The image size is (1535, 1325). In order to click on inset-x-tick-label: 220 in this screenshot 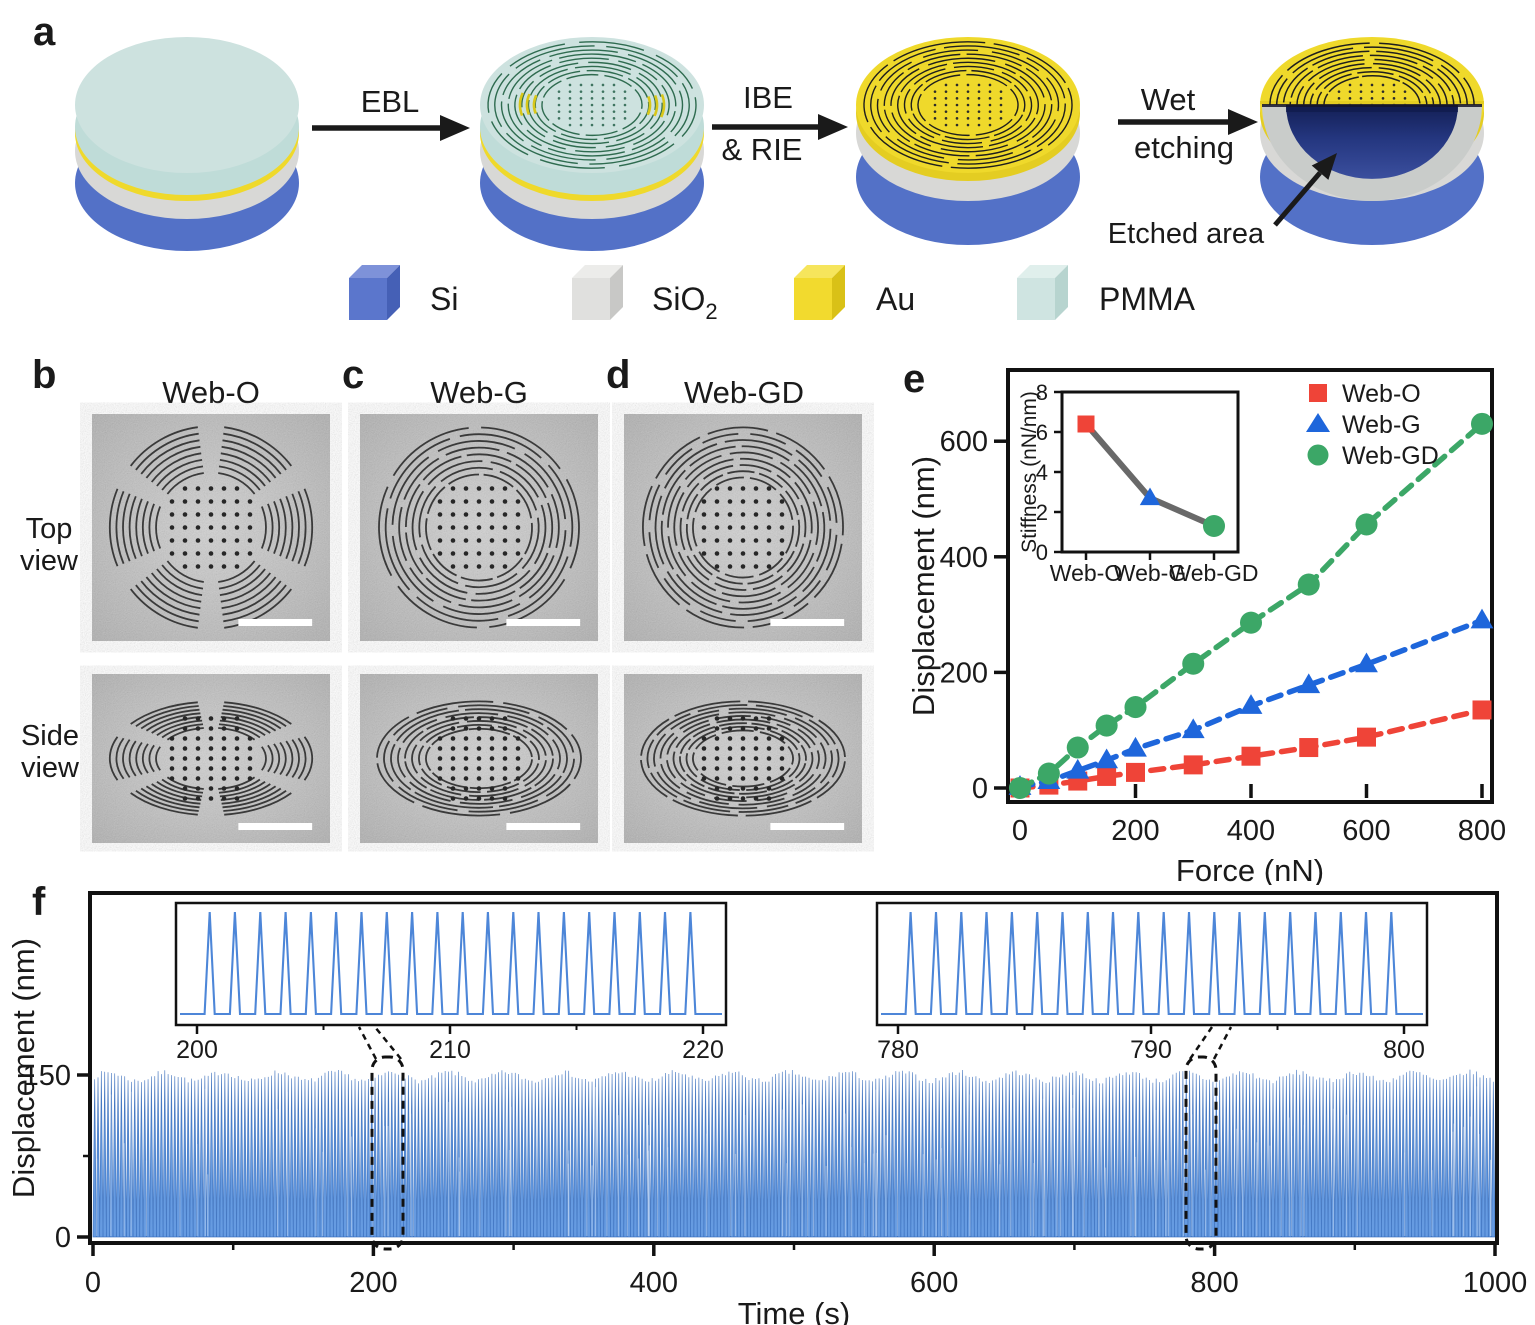, I will do `click(703, 1050)`.